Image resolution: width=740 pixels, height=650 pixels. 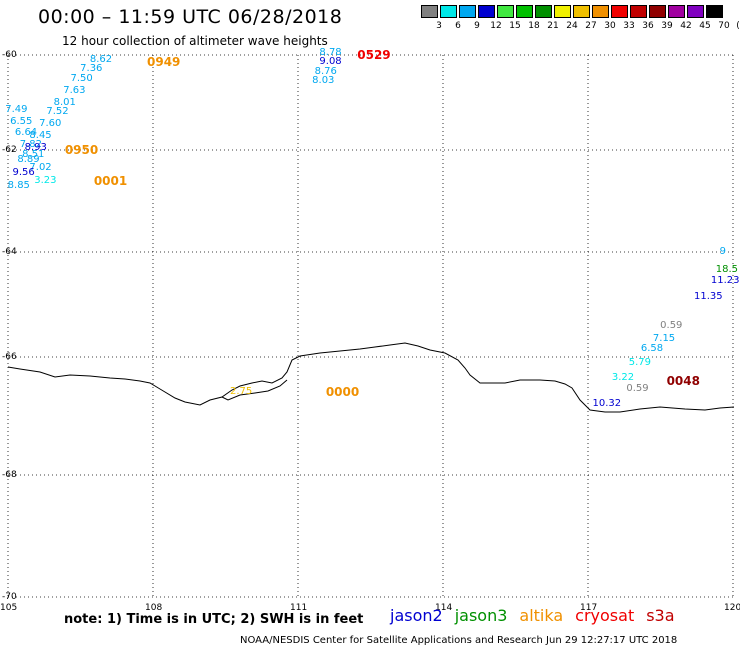 I want to click on pass-time-label: 0001, so click(x=110, y=180).